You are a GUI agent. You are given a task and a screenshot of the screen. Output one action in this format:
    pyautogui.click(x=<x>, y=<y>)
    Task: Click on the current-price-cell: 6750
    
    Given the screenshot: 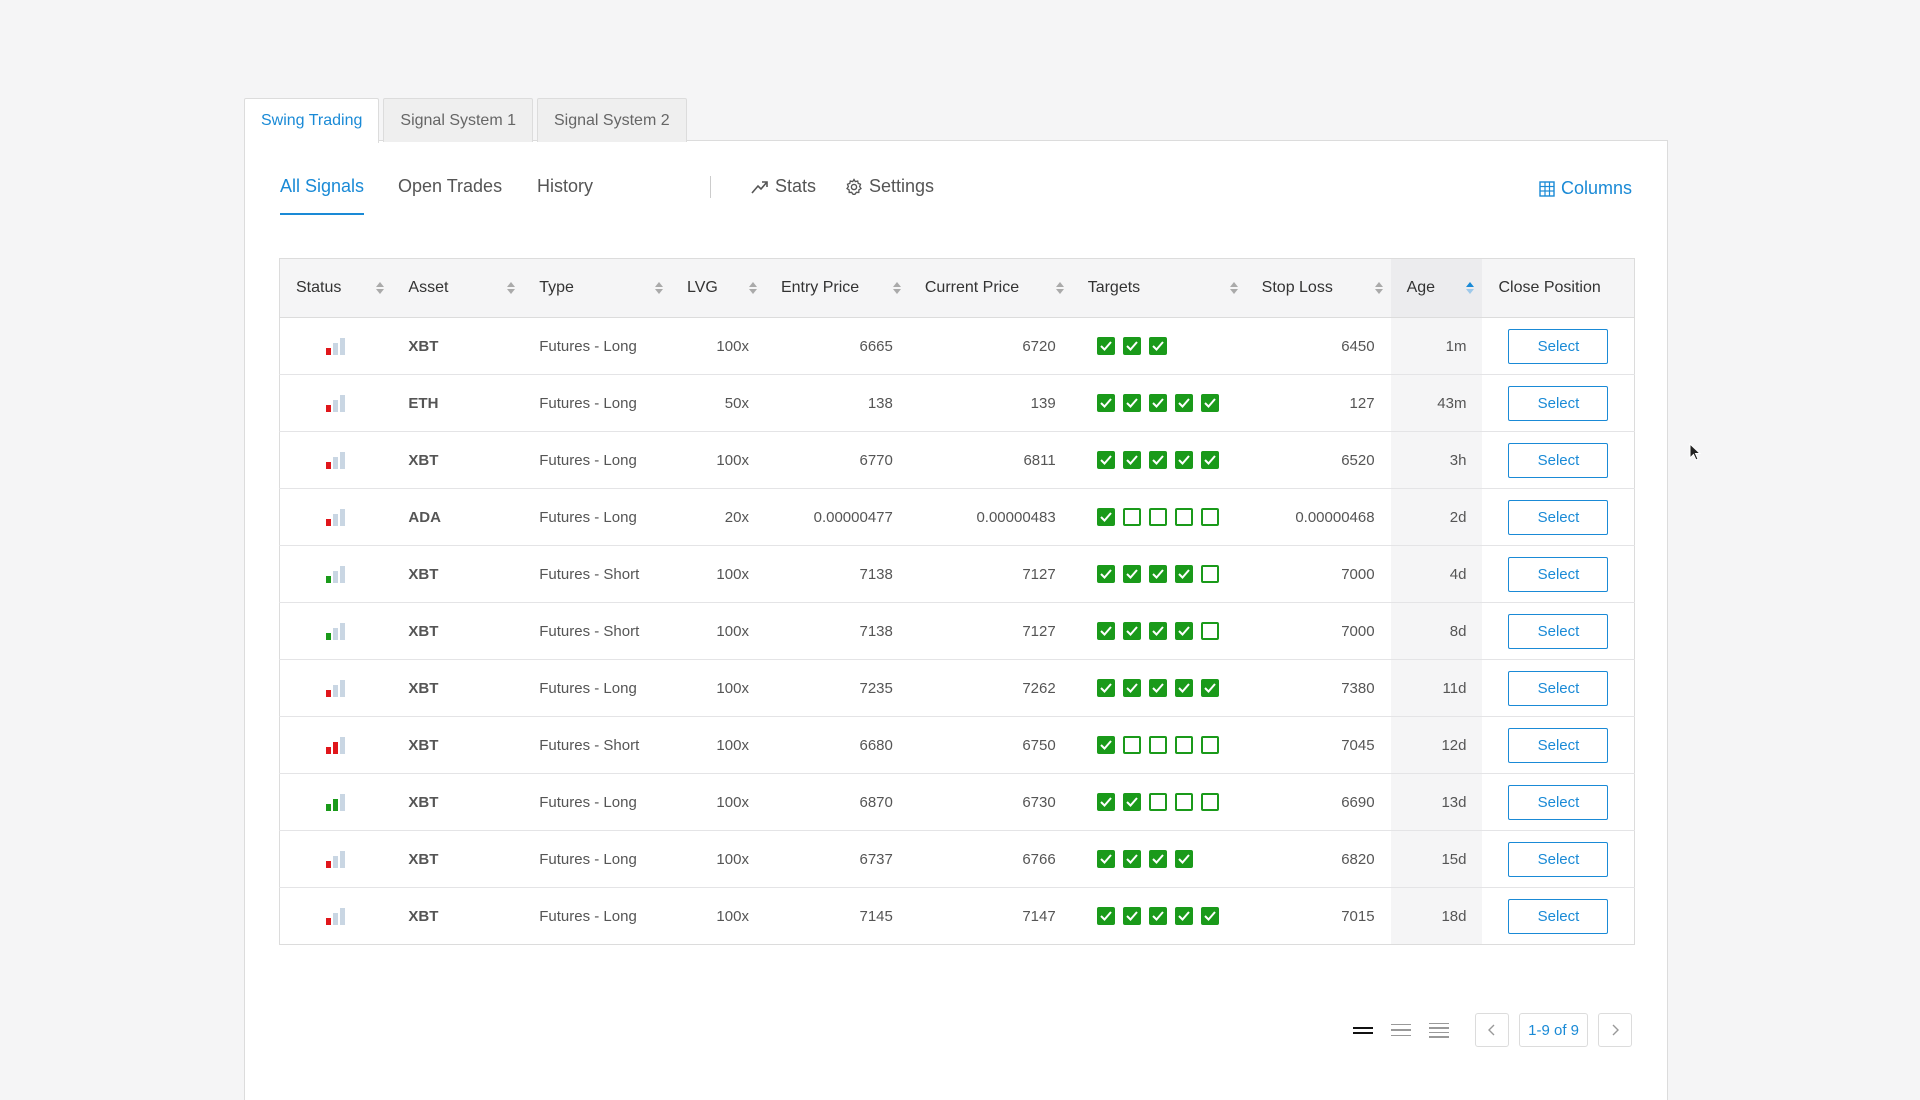 What is the action you would take?
    pyautogui.click(x=990, y=745)
    